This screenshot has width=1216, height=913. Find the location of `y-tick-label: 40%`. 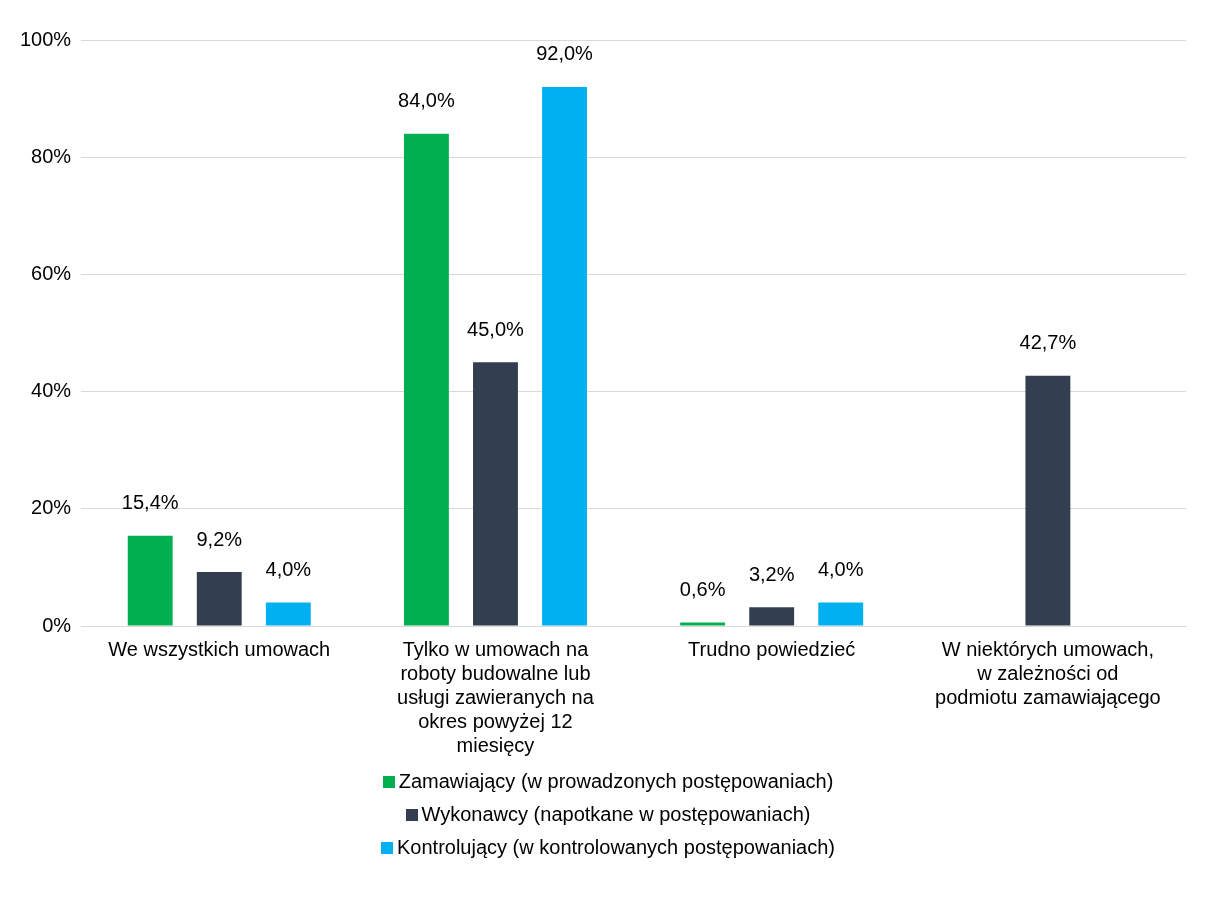

y-tick-label: 40% is located at coordinates (51, 390).